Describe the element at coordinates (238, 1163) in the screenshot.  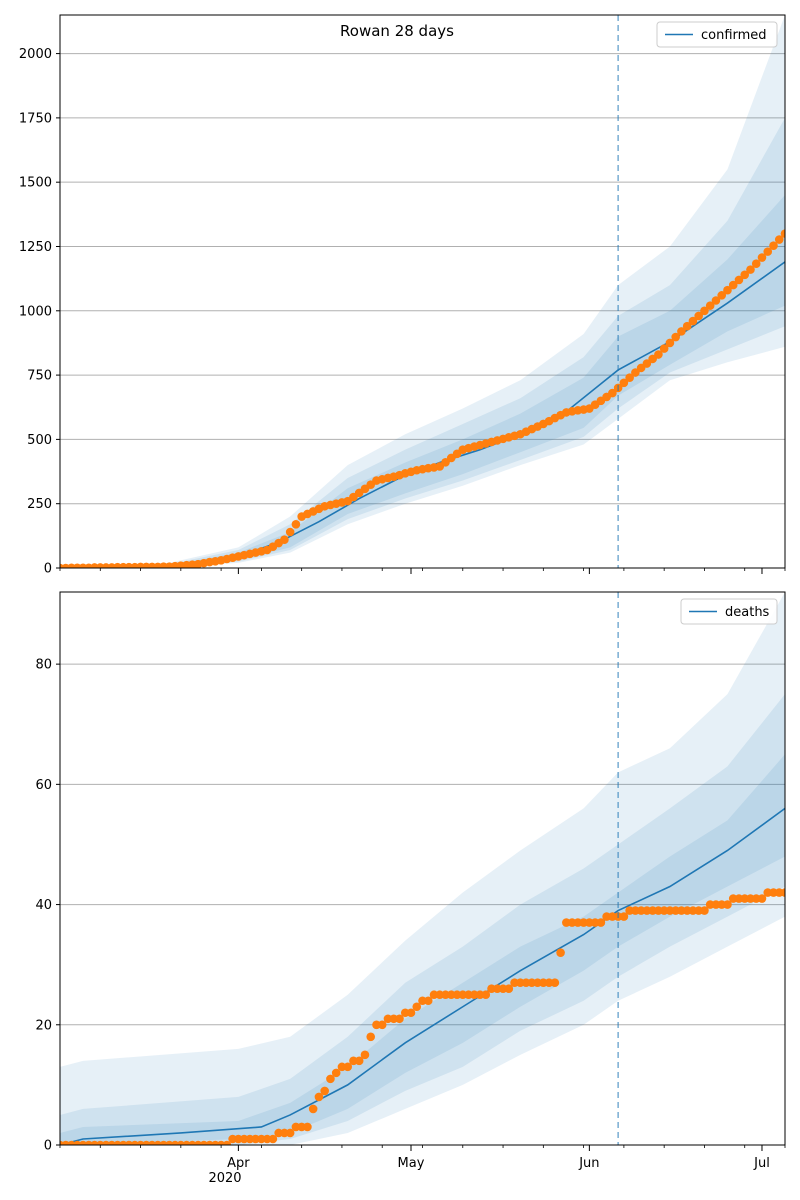
I see `x-tick-label: Apr` at that location.